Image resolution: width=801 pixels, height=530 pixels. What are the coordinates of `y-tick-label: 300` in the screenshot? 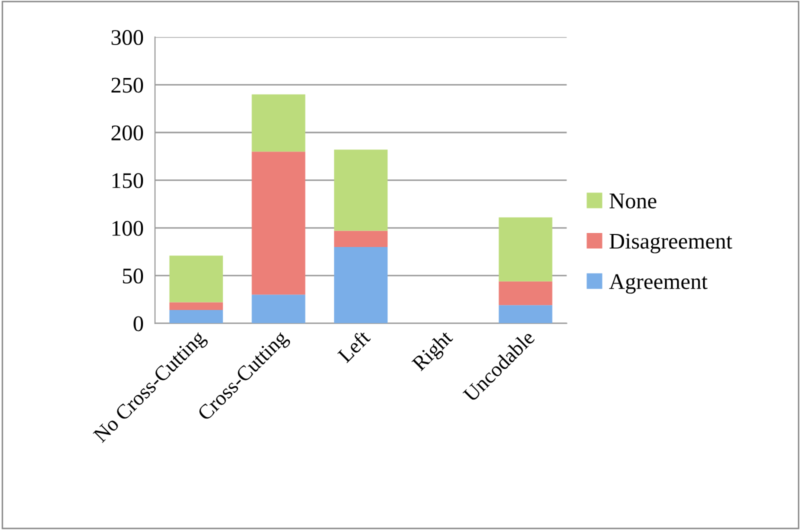 It's located at (128, 38).